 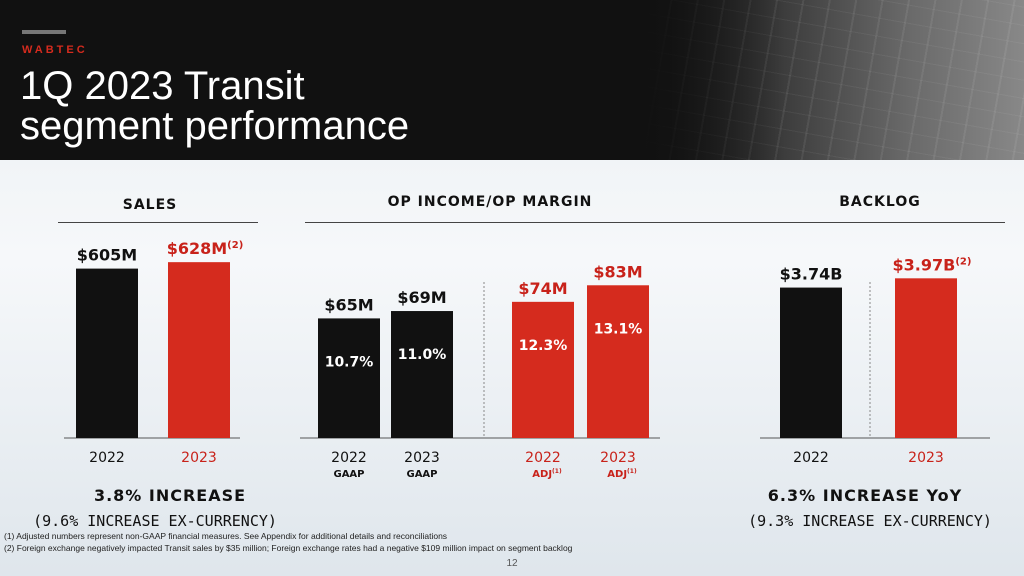 I want to click on op-value-label: $65M, so click(x=348, y=304).